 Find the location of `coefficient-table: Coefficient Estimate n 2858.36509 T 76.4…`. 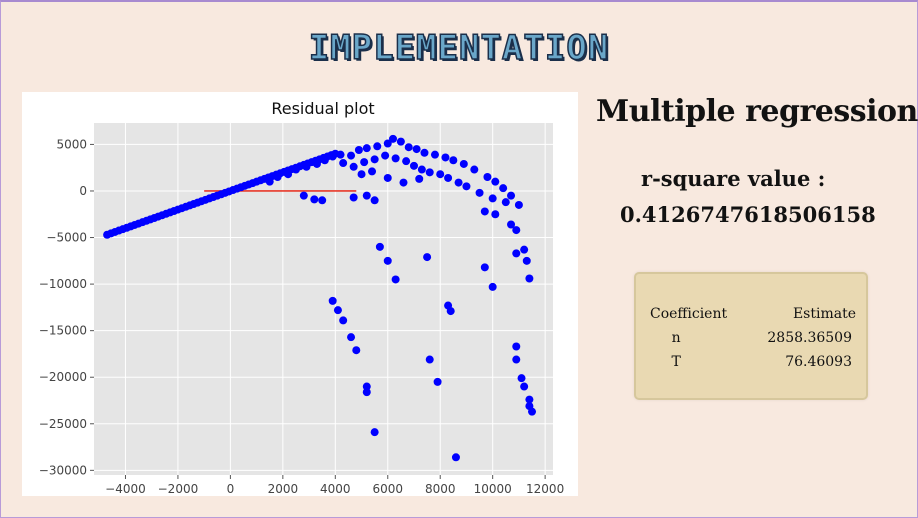

coefficient-table: Coefficient Estimate n 2858.36509 T 76.4… is located at coordinates (751, 338).